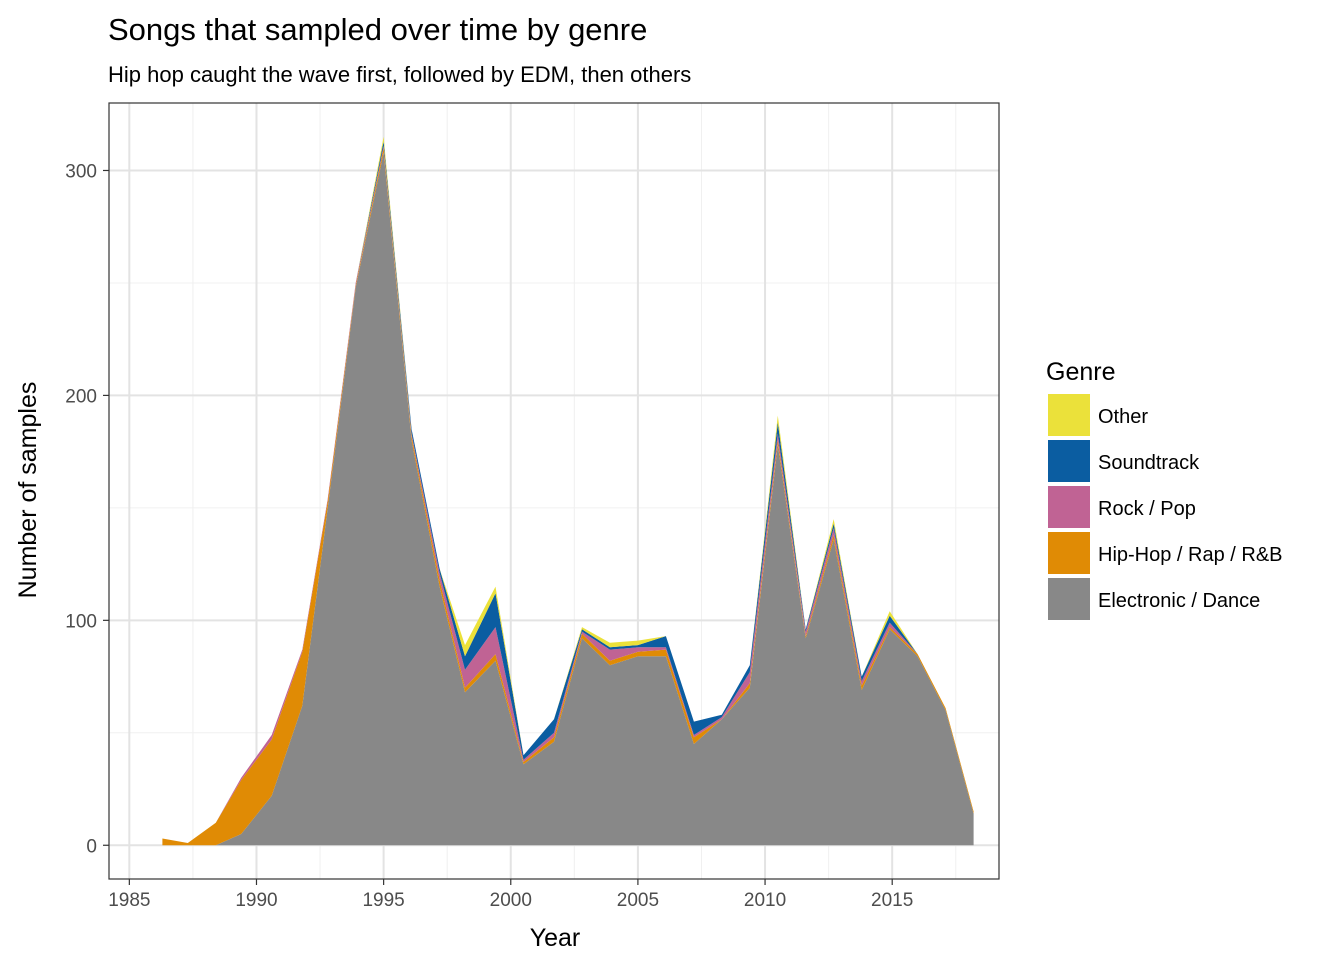 The height and width of the screenshot is (960, 1344). I want to click on legend-label: Soundtrack, so click(1149, 463).